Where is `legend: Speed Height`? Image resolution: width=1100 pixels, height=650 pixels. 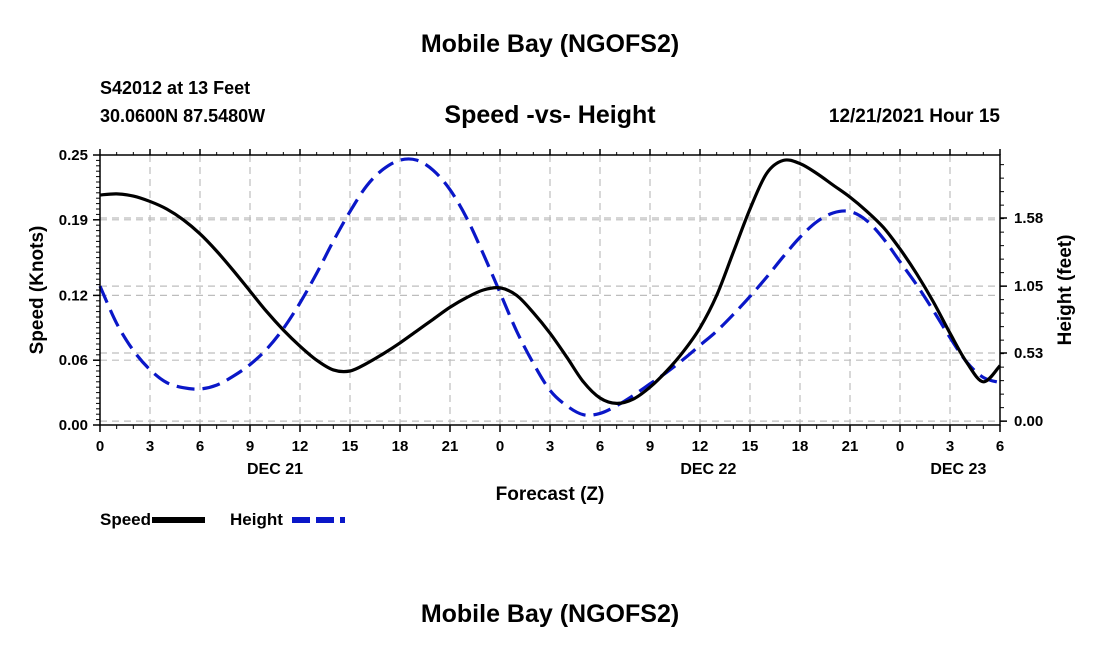
legend: Speed Height is located at coordinates (222, 519).